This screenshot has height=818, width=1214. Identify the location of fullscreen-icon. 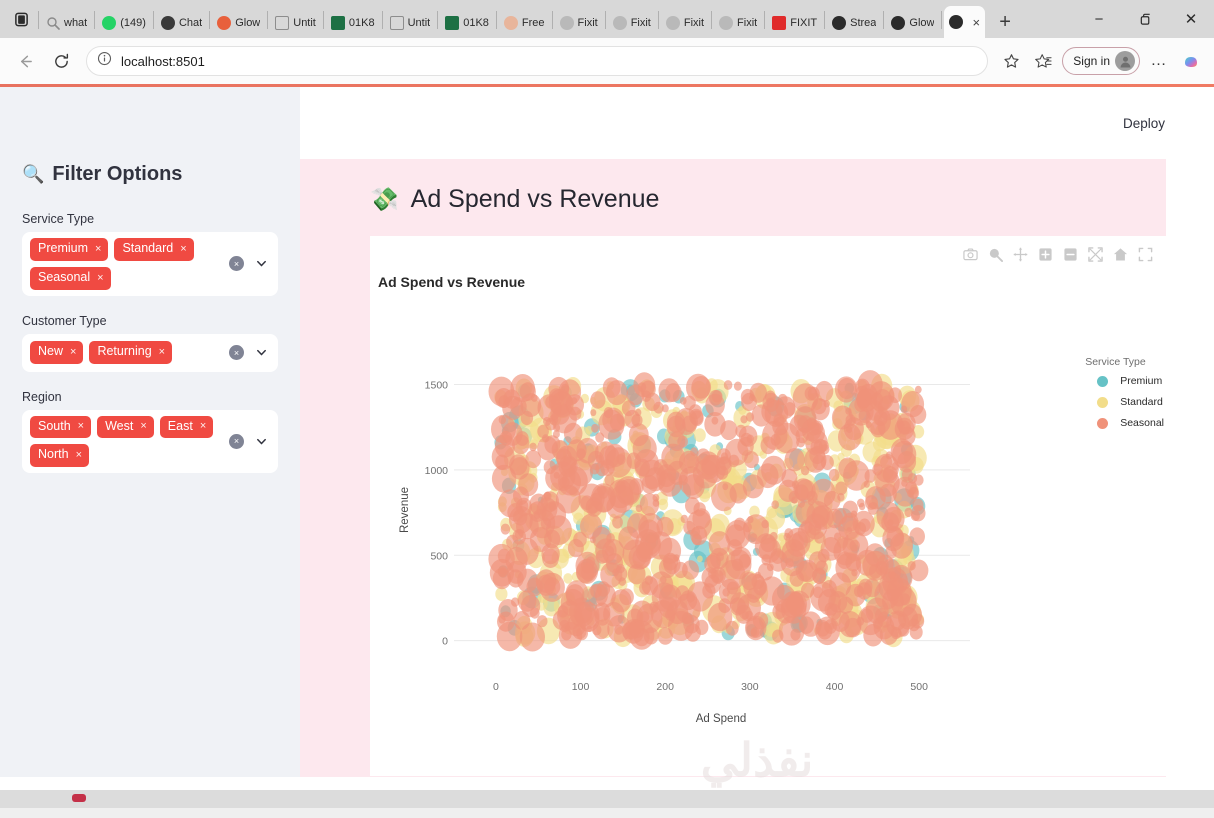
(1145, 254).